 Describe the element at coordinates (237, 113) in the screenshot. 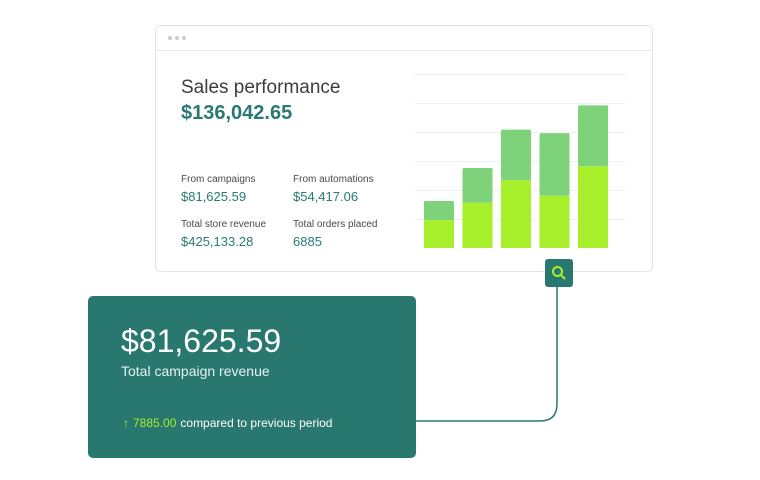

I see `total-sales-value: $136,042.65` at that location.